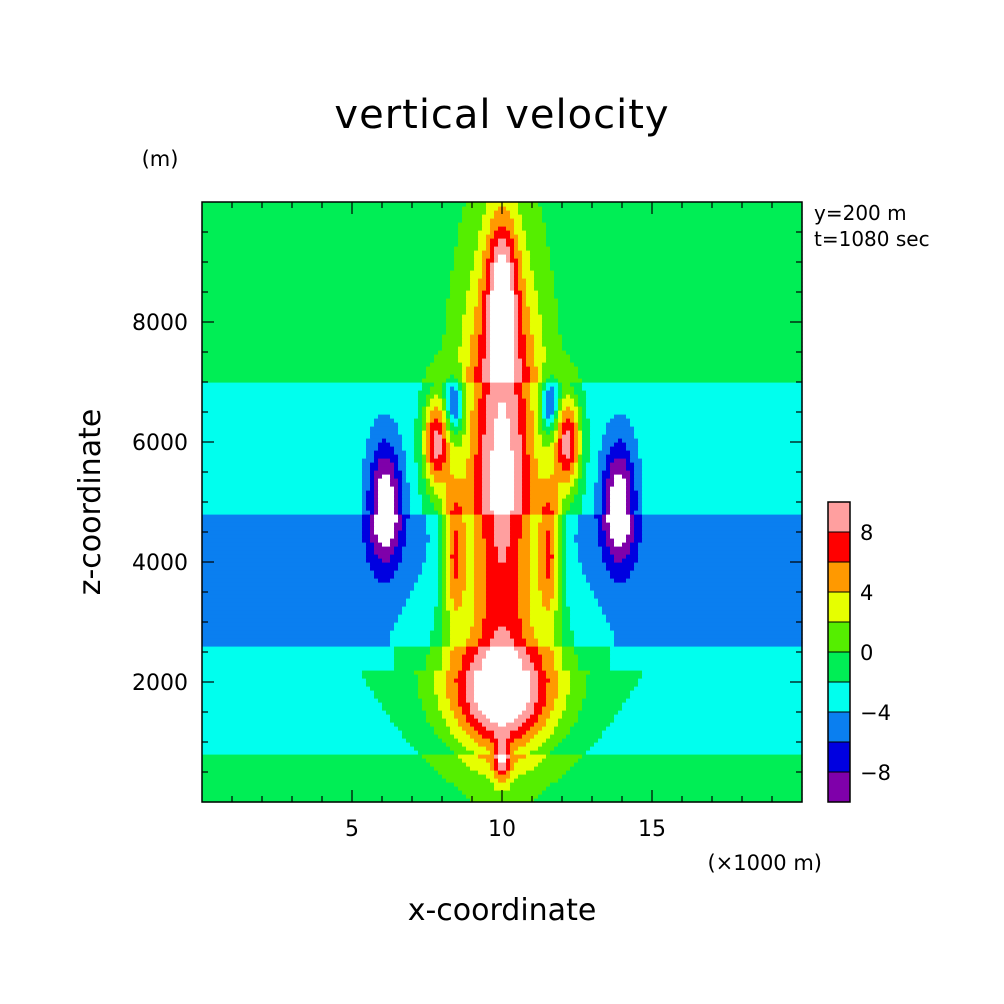 This screenshot has width=1004, height=1004. What do you see at coordinates (90, 502) in the screenshot?
I see `y-axis-label: z-coordinate` at bounding box center [90, 502].